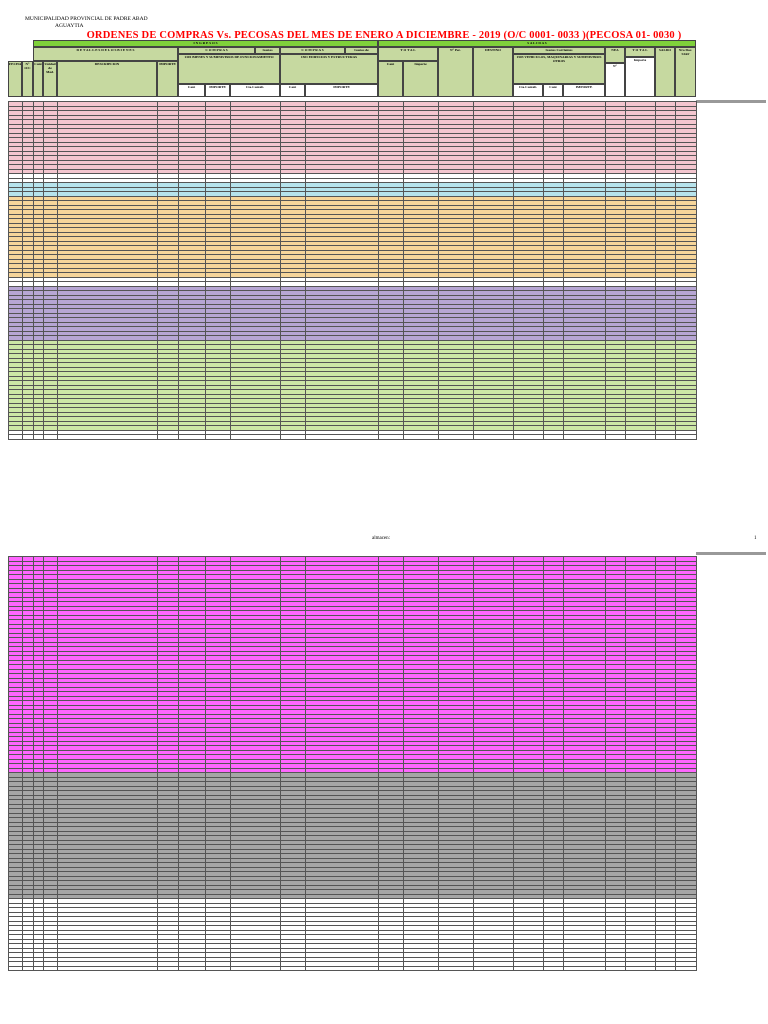  Describe the element at coordinates (292, 90) in the screenshot. I see `cant3-header: Cant` at that location.